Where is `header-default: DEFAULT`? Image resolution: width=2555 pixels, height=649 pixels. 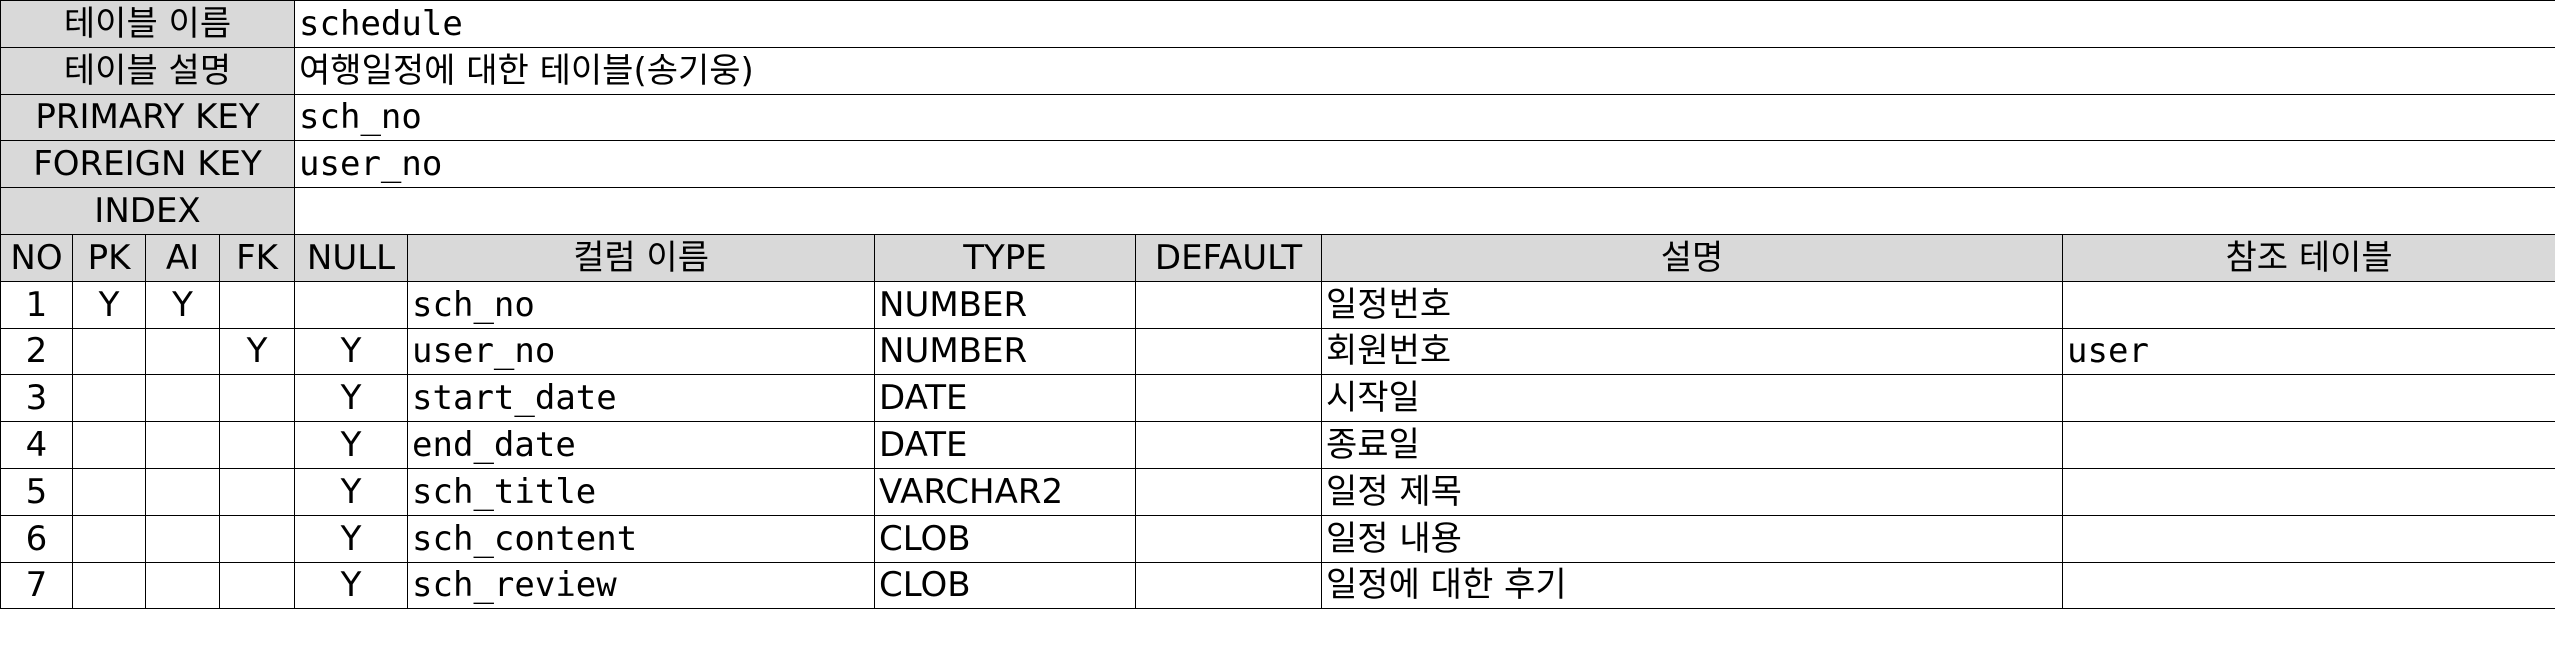
header-default: DEFAULT is located at coordinates (1229, 257).